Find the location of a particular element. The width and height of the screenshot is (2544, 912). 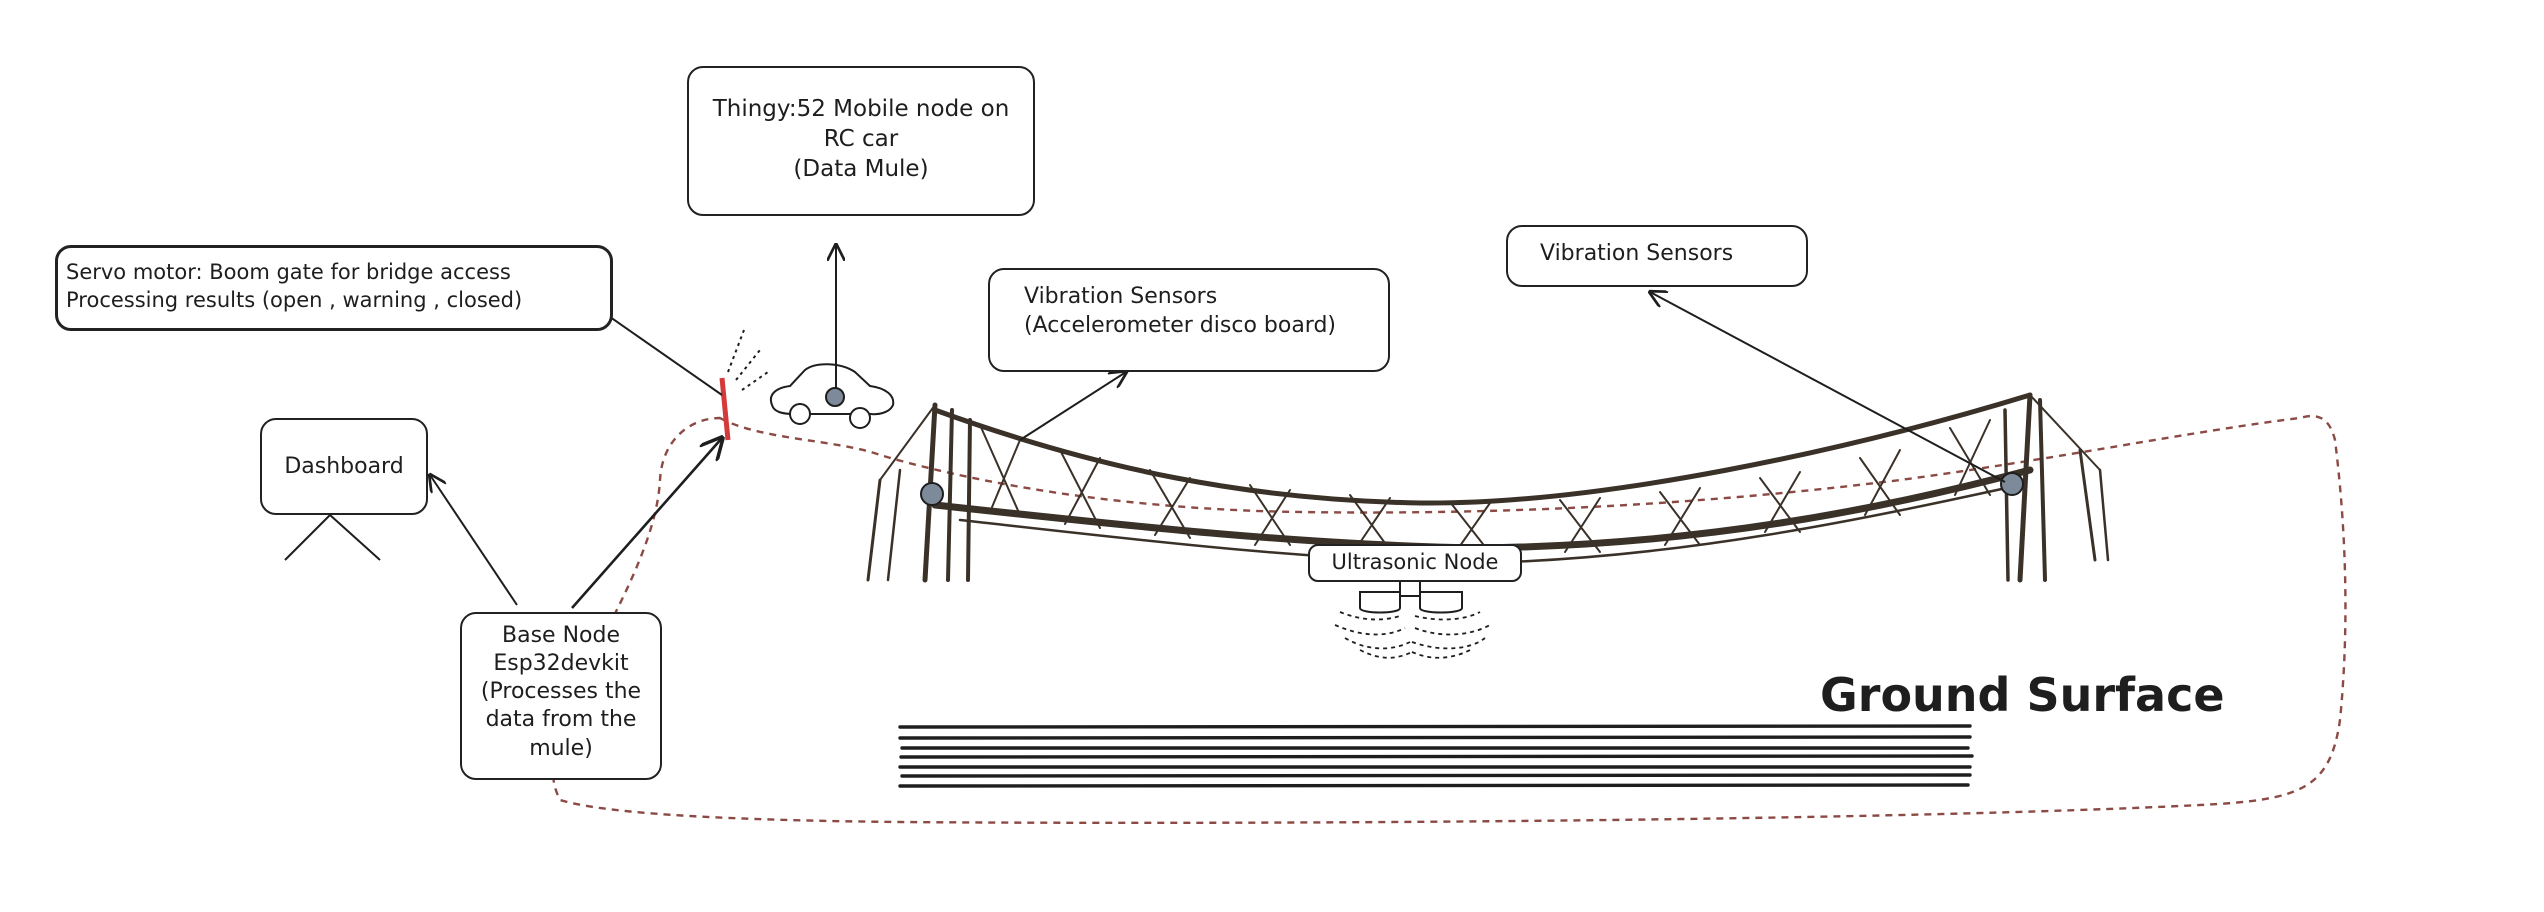

dashboard-box: Dashboard is located at coordinates (344, 466).